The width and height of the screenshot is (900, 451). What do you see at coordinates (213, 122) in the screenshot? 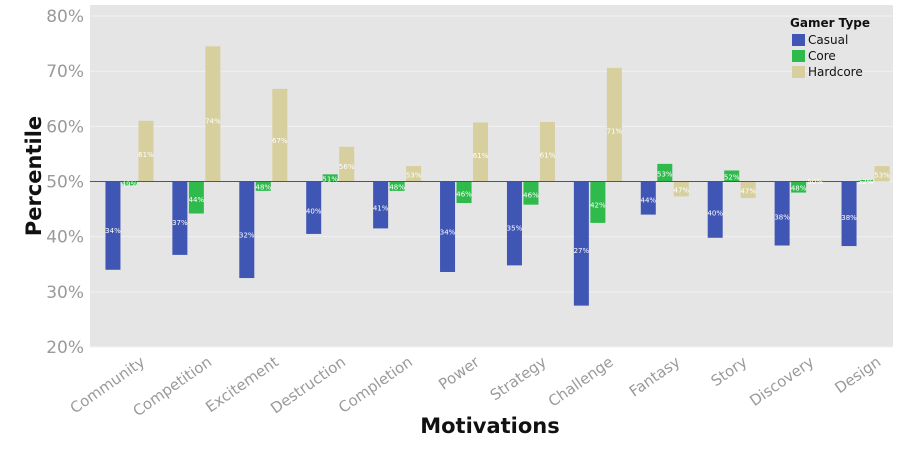
I see `bar-value-label: 74%` at bounding box center [213, 122].